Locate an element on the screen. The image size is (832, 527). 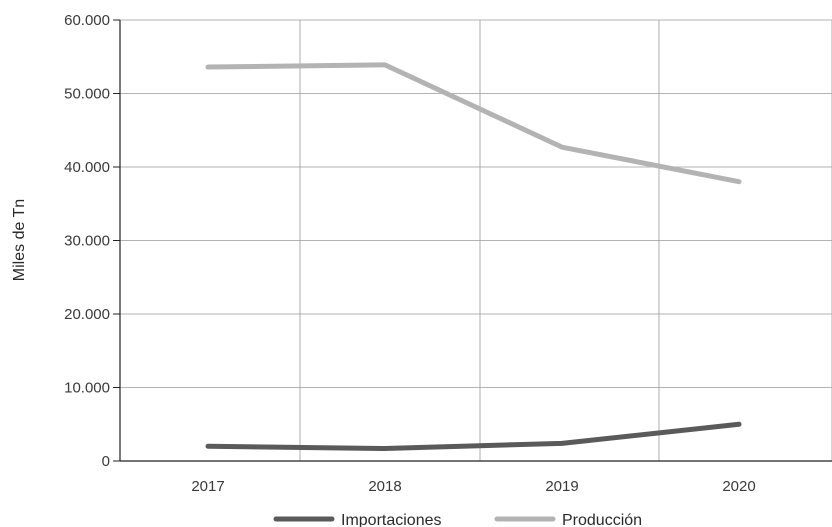
y-tick-label: 30.000 is located at coordinates (87, 241).